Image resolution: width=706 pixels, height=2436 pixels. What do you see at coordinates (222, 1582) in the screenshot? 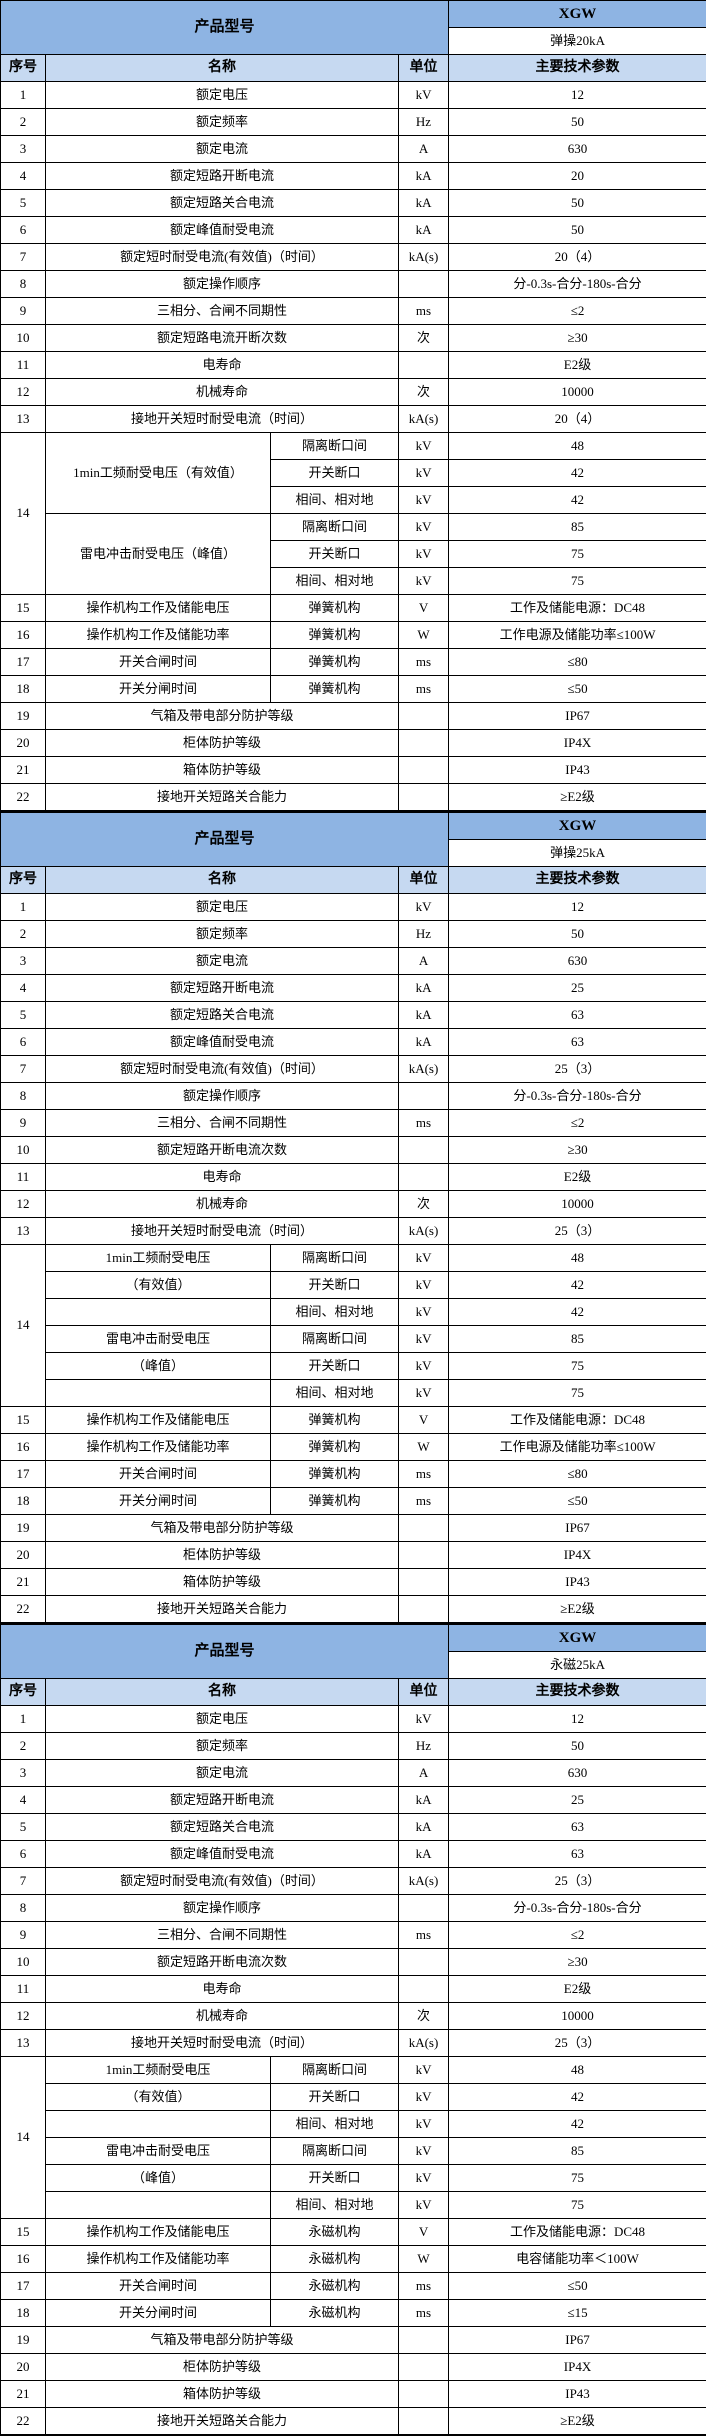
I see `param-name-cell: 箱体防护等级` at bounding box center [222, 1582].